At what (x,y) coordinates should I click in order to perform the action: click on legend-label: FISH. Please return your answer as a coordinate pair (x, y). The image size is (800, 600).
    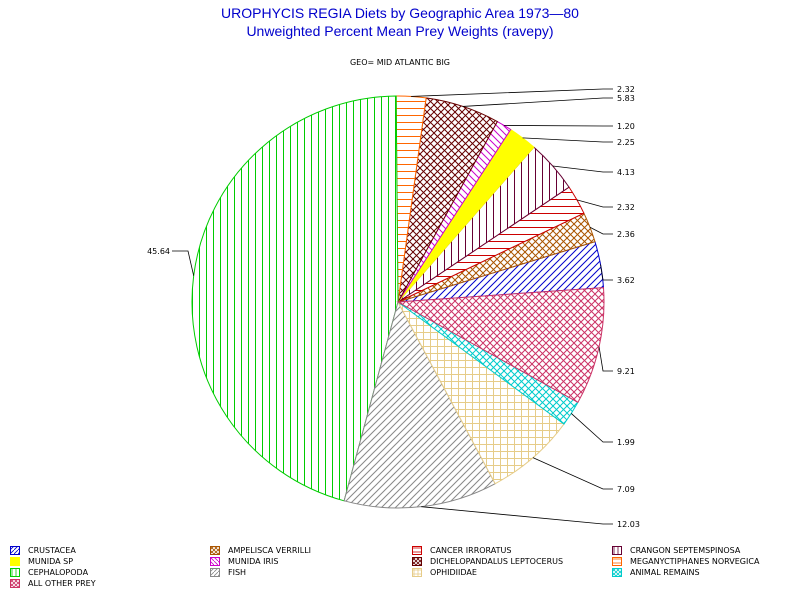
    Looking at the image, I should click on (237, 572).